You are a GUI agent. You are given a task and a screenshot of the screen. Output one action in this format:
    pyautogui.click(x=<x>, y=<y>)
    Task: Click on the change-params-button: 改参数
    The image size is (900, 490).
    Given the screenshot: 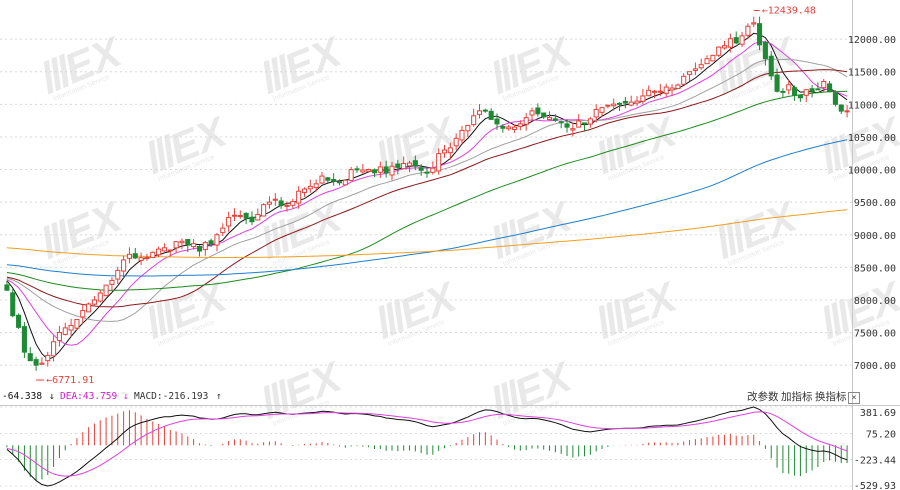 What is the action you would take?
    pyautogui.click(x=763, y=397)
    